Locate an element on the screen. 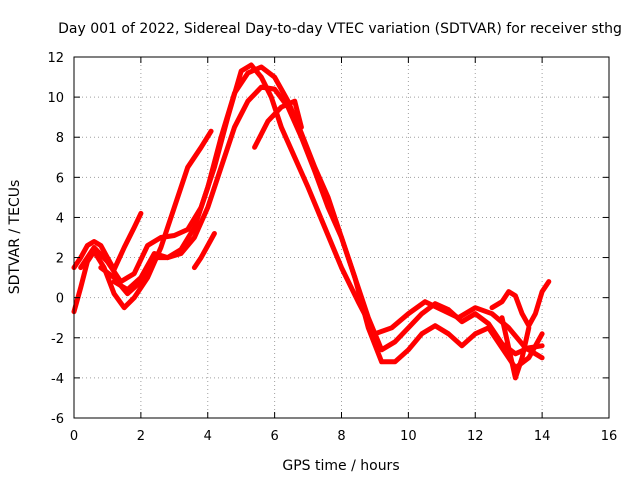  x-tick-label: 10 is located at coordinates (408, 436).